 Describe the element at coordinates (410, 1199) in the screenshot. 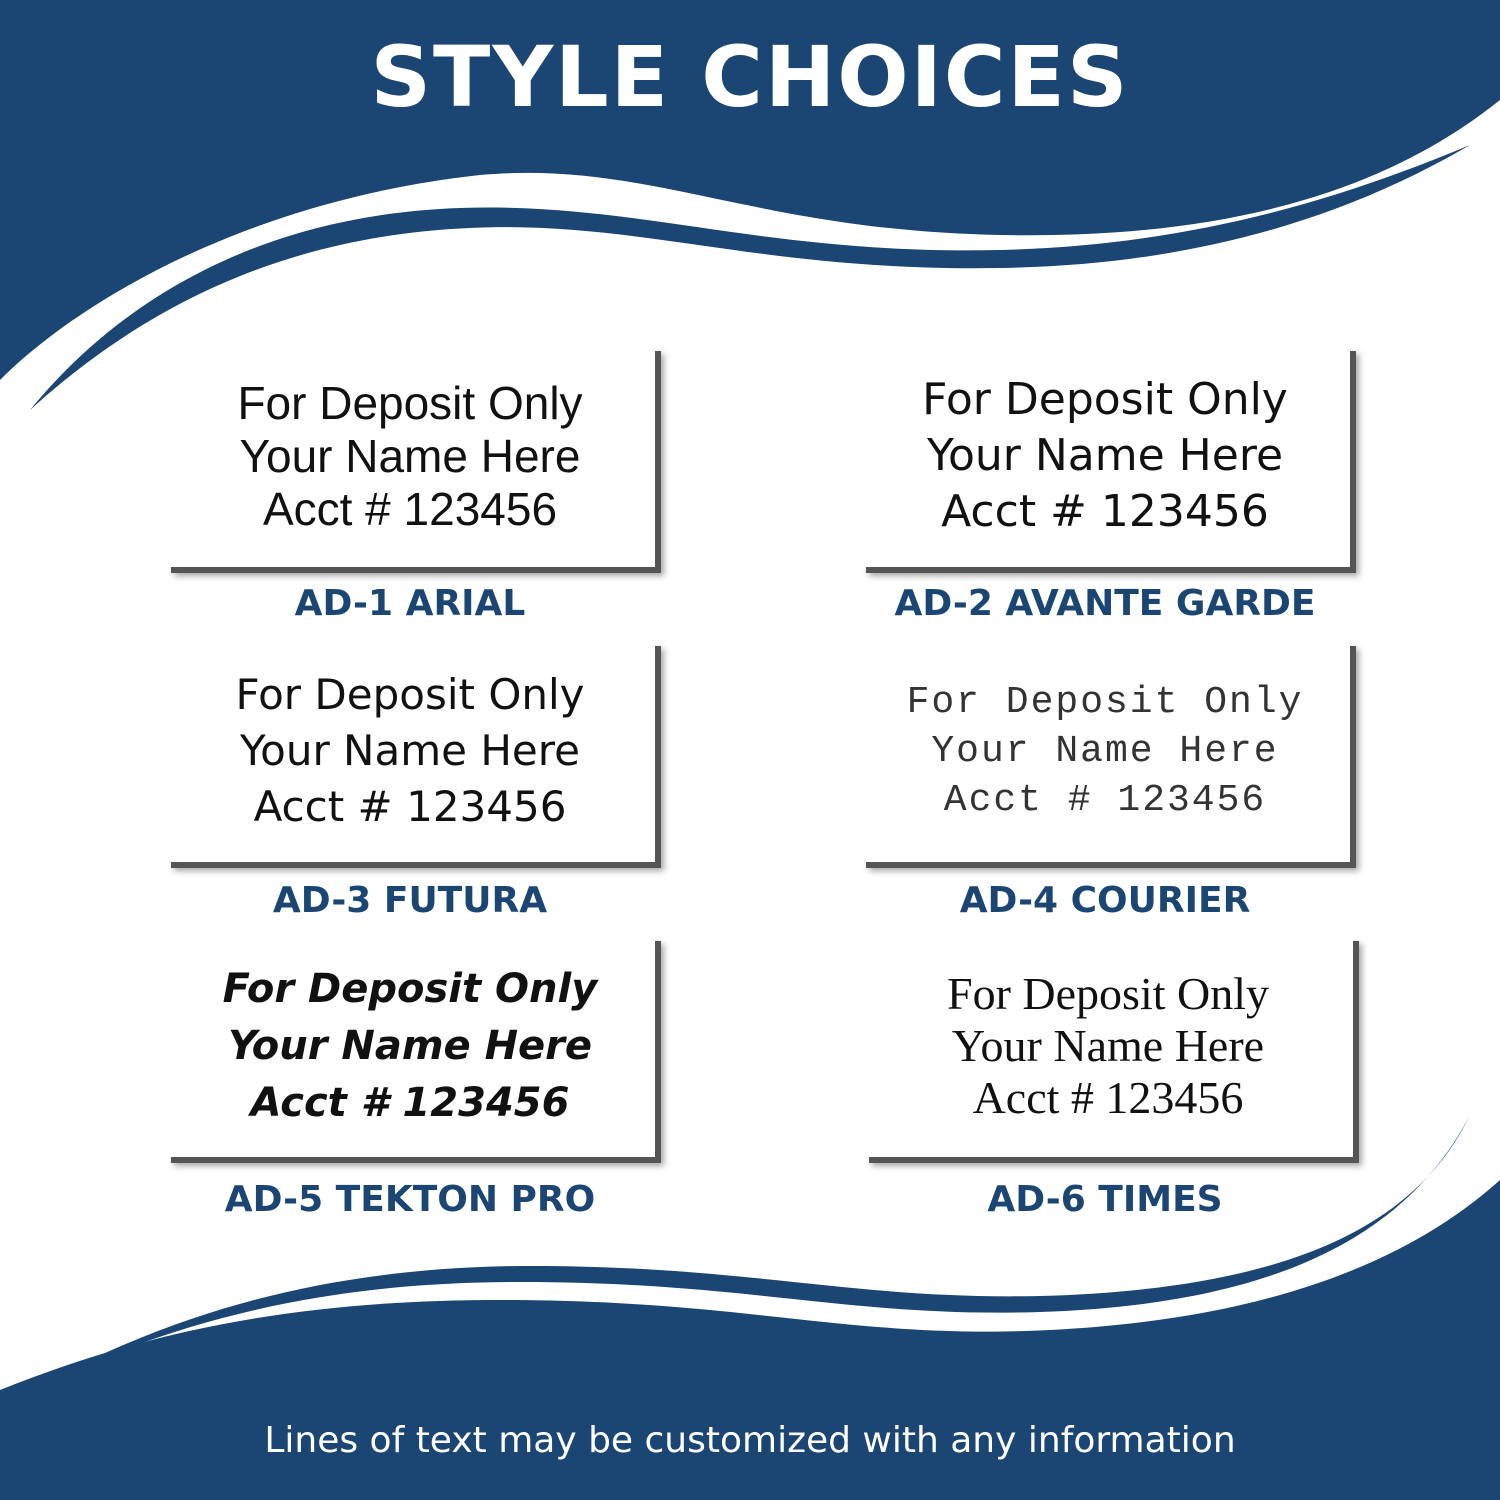

I see `style-label-tekton-pro: AD-5 TEKTON PRO` at that location.